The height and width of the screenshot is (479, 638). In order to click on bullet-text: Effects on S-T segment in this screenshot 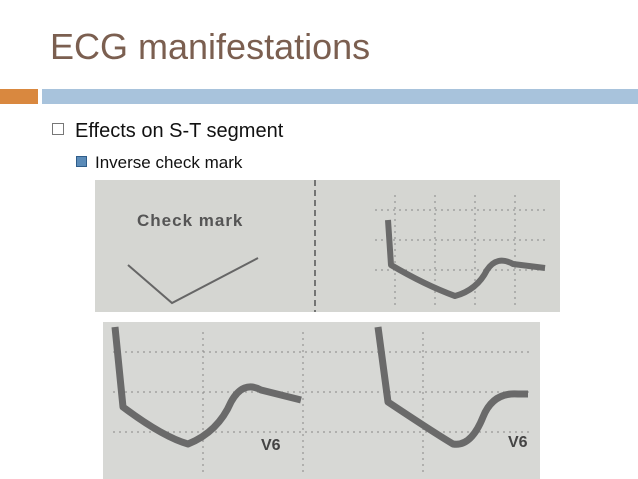, I will do `click(179, 131)`.